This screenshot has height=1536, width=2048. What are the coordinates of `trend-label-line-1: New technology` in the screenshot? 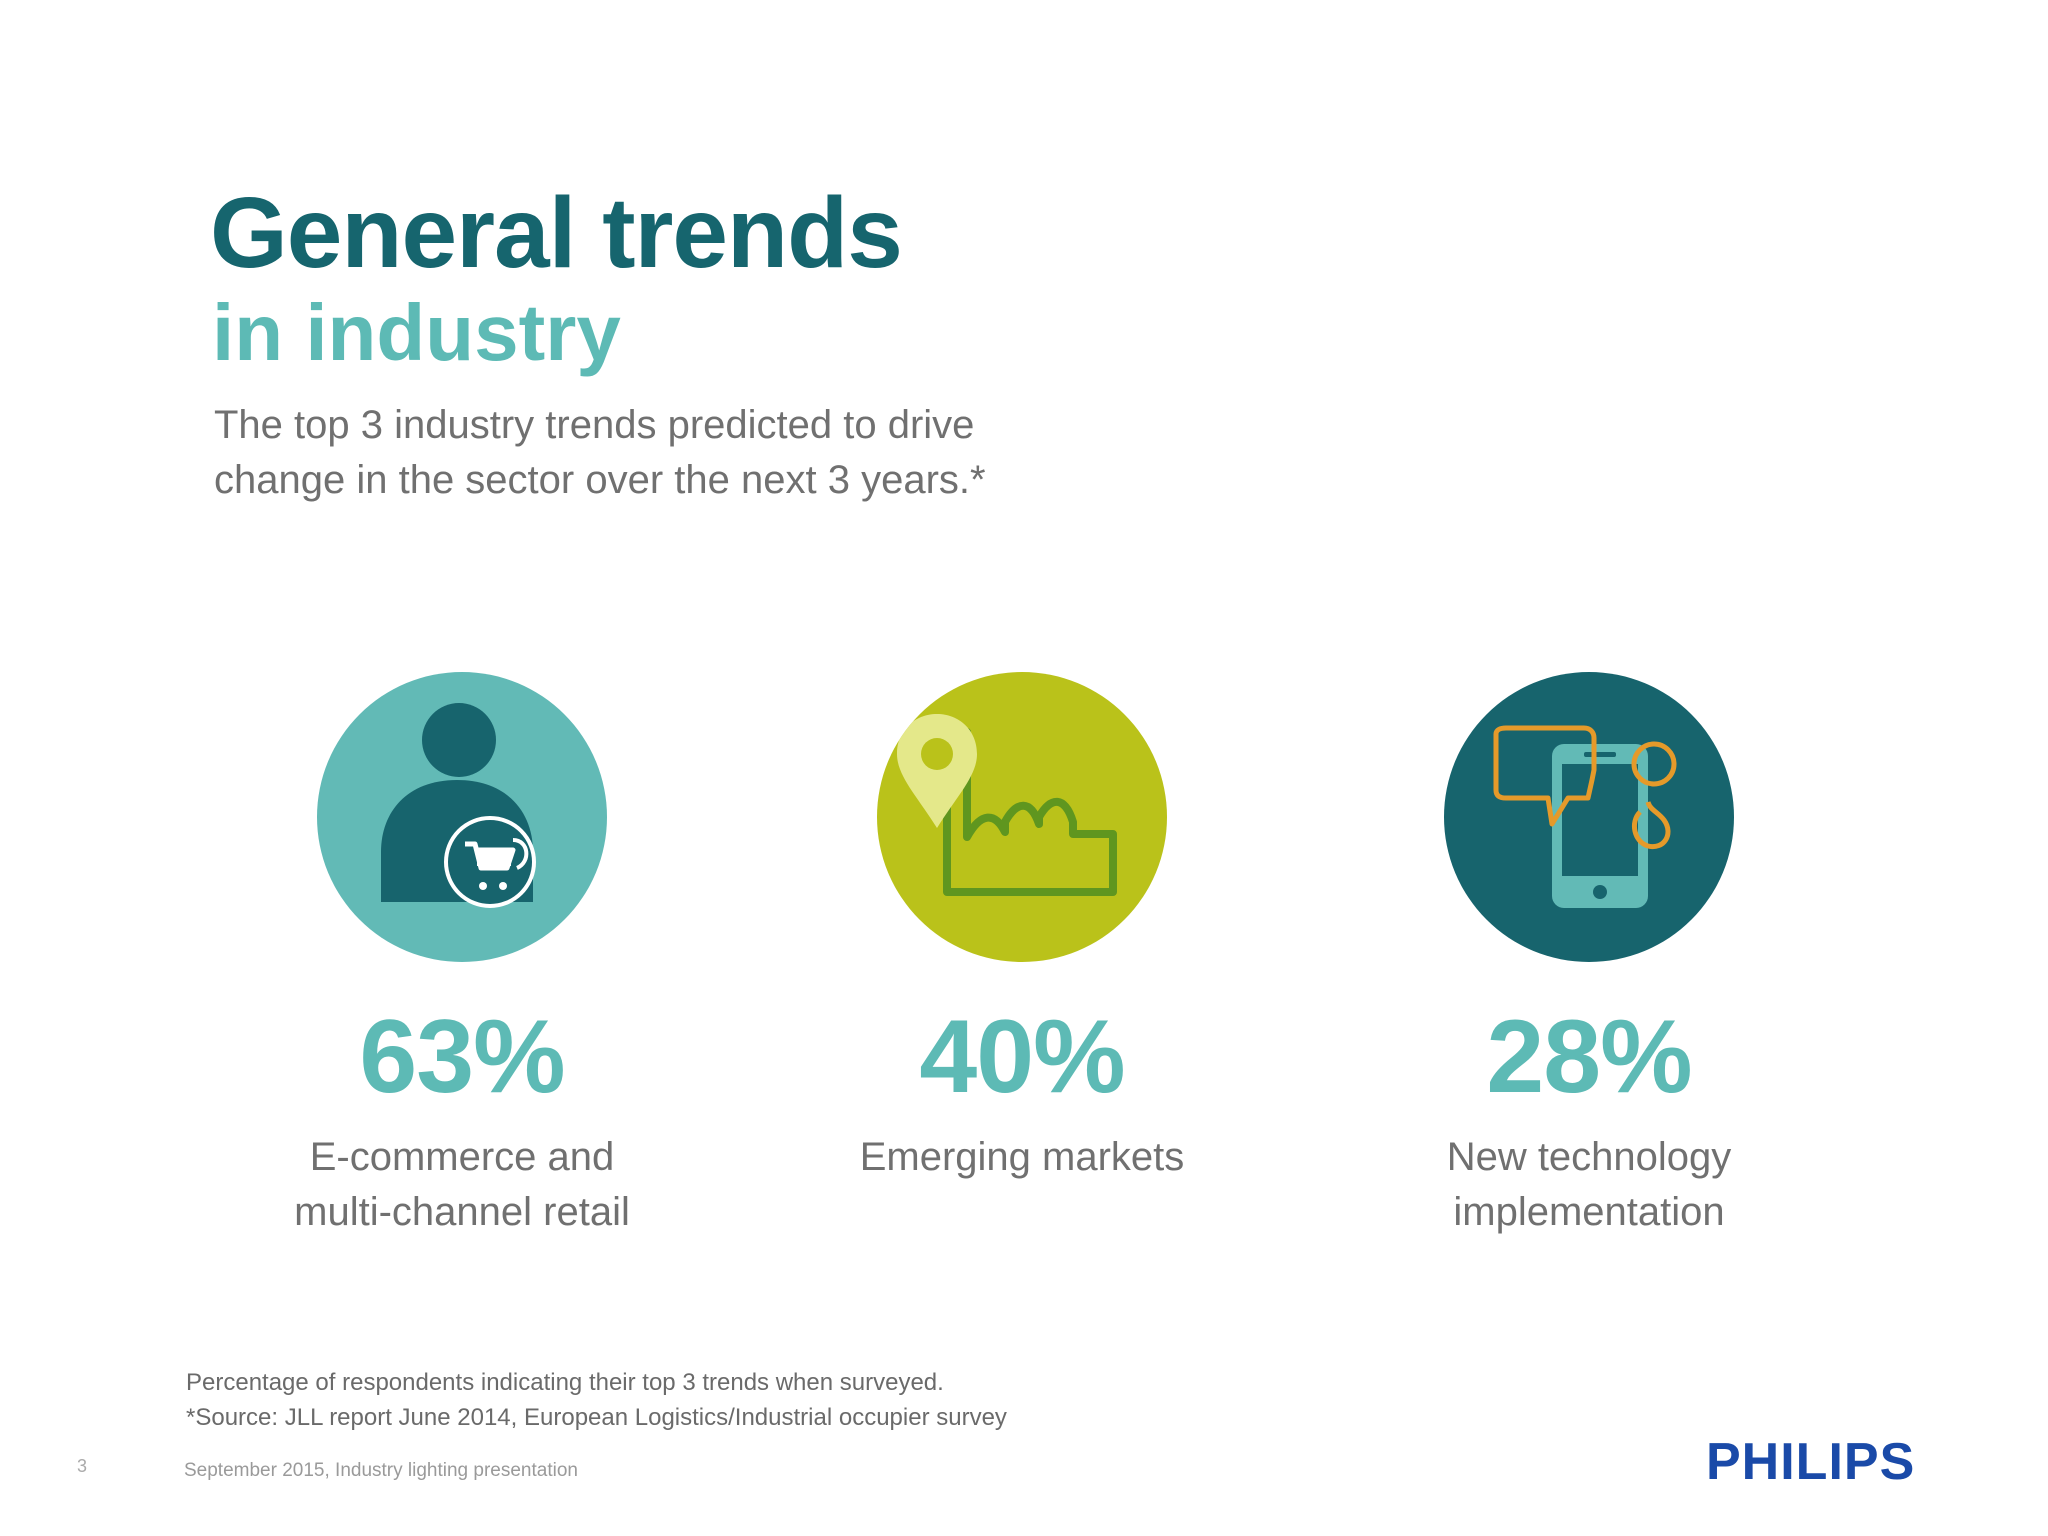 It's located at (1589, 1157).